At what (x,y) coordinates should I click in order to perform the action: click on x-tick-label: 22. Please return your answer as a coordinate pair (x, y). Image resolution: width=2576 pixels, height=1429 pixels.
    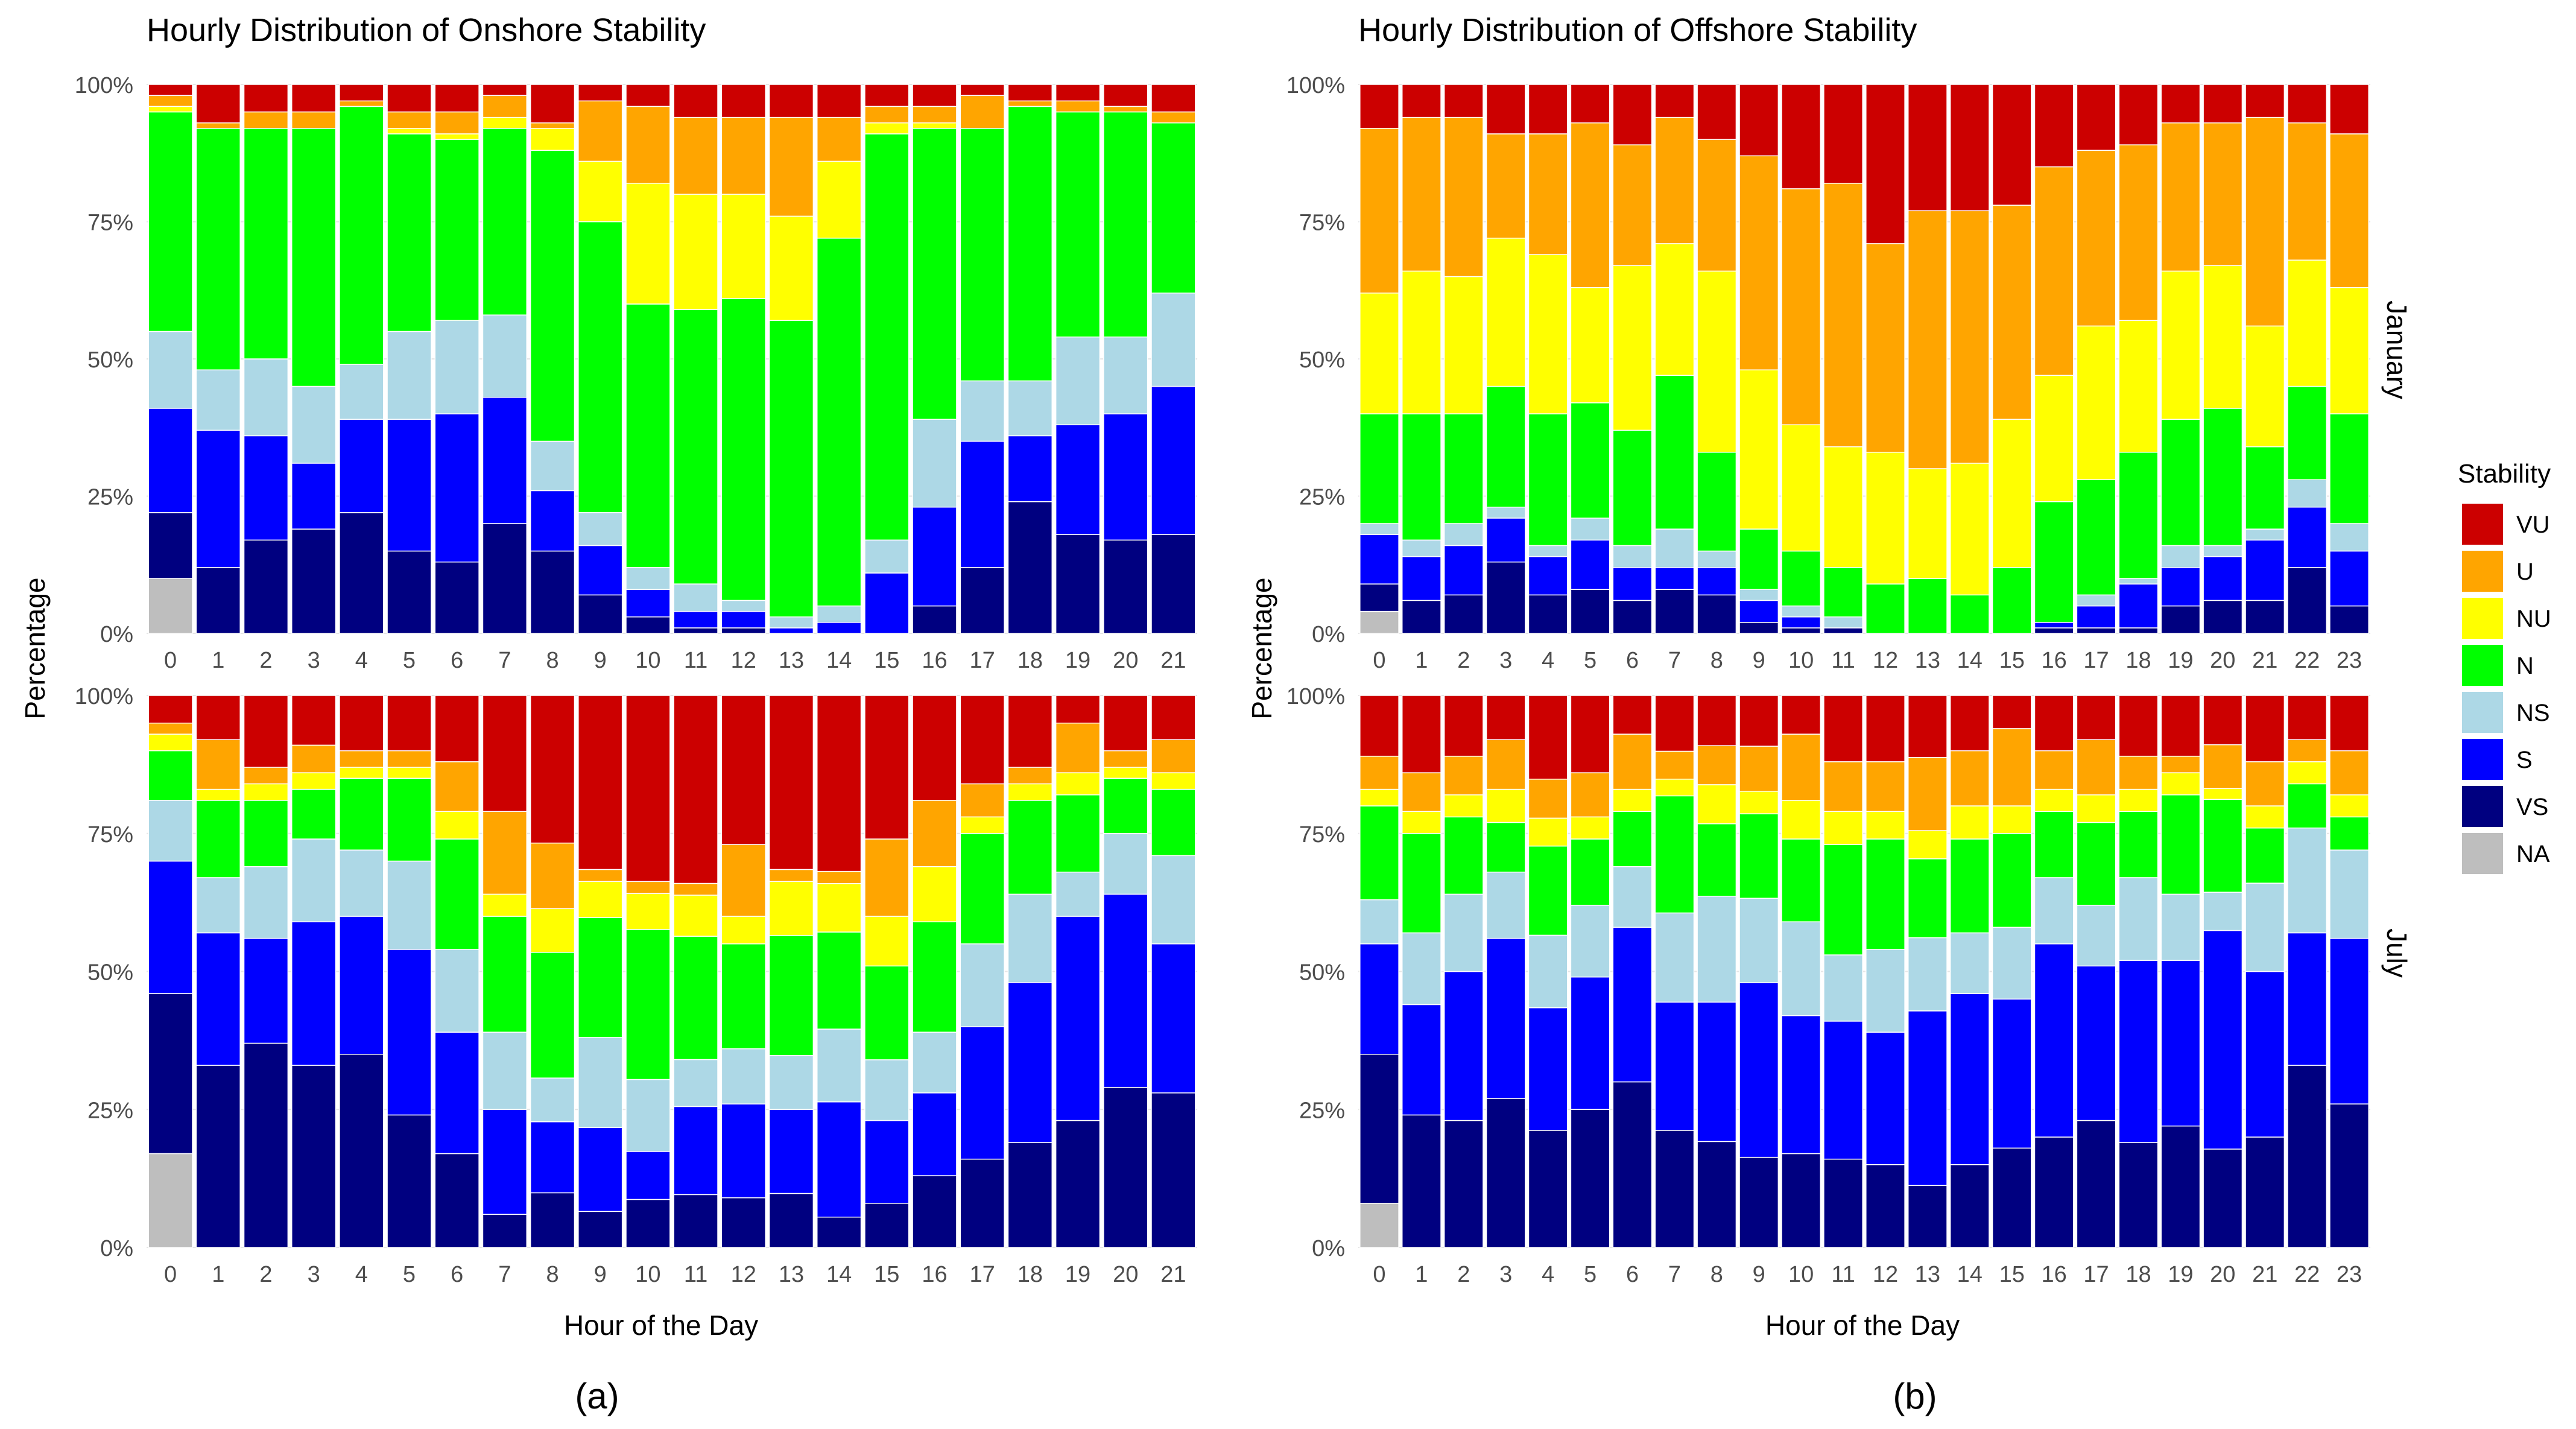
    Looking at the image, I should click on (2307, 660).